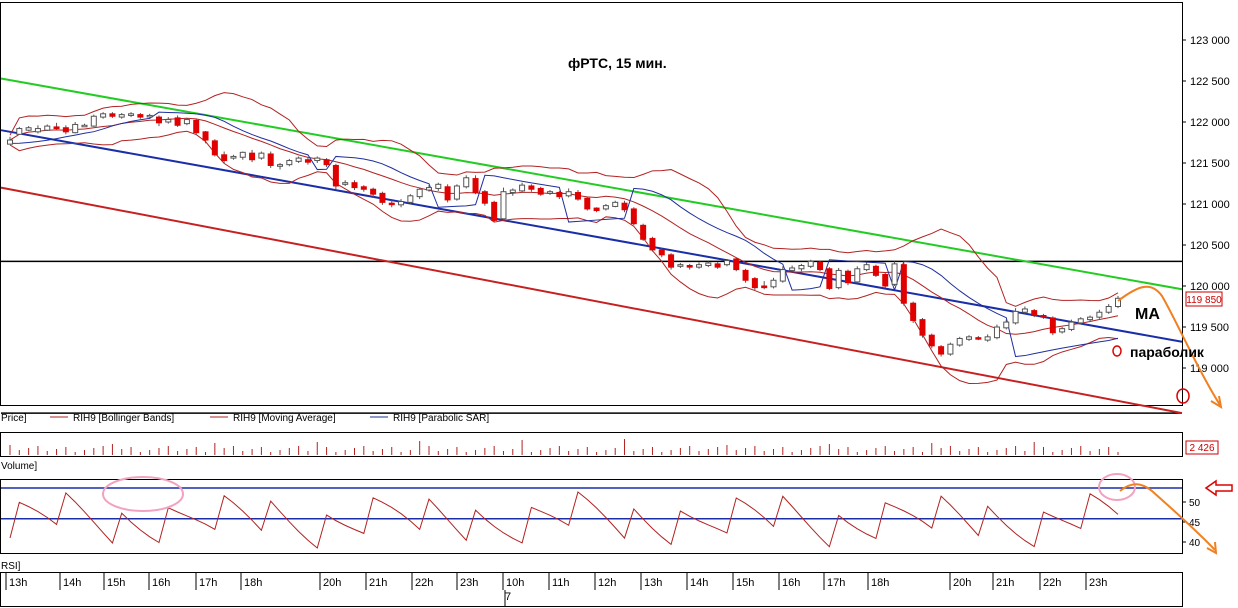 This screenshot has width=1238, height=608. What do you see at coordinates (607, 583) in the screenshot?
I see `time-tick-label: 12h` at bounding box center [607, 583].